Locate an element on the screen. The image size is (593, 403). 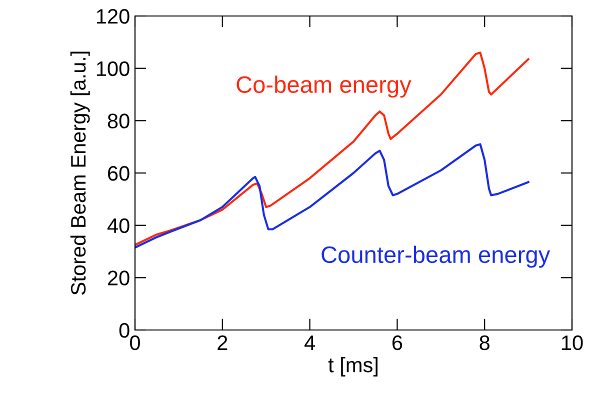
x-axis-title: t [ms] is located at coordinates (353, 366).